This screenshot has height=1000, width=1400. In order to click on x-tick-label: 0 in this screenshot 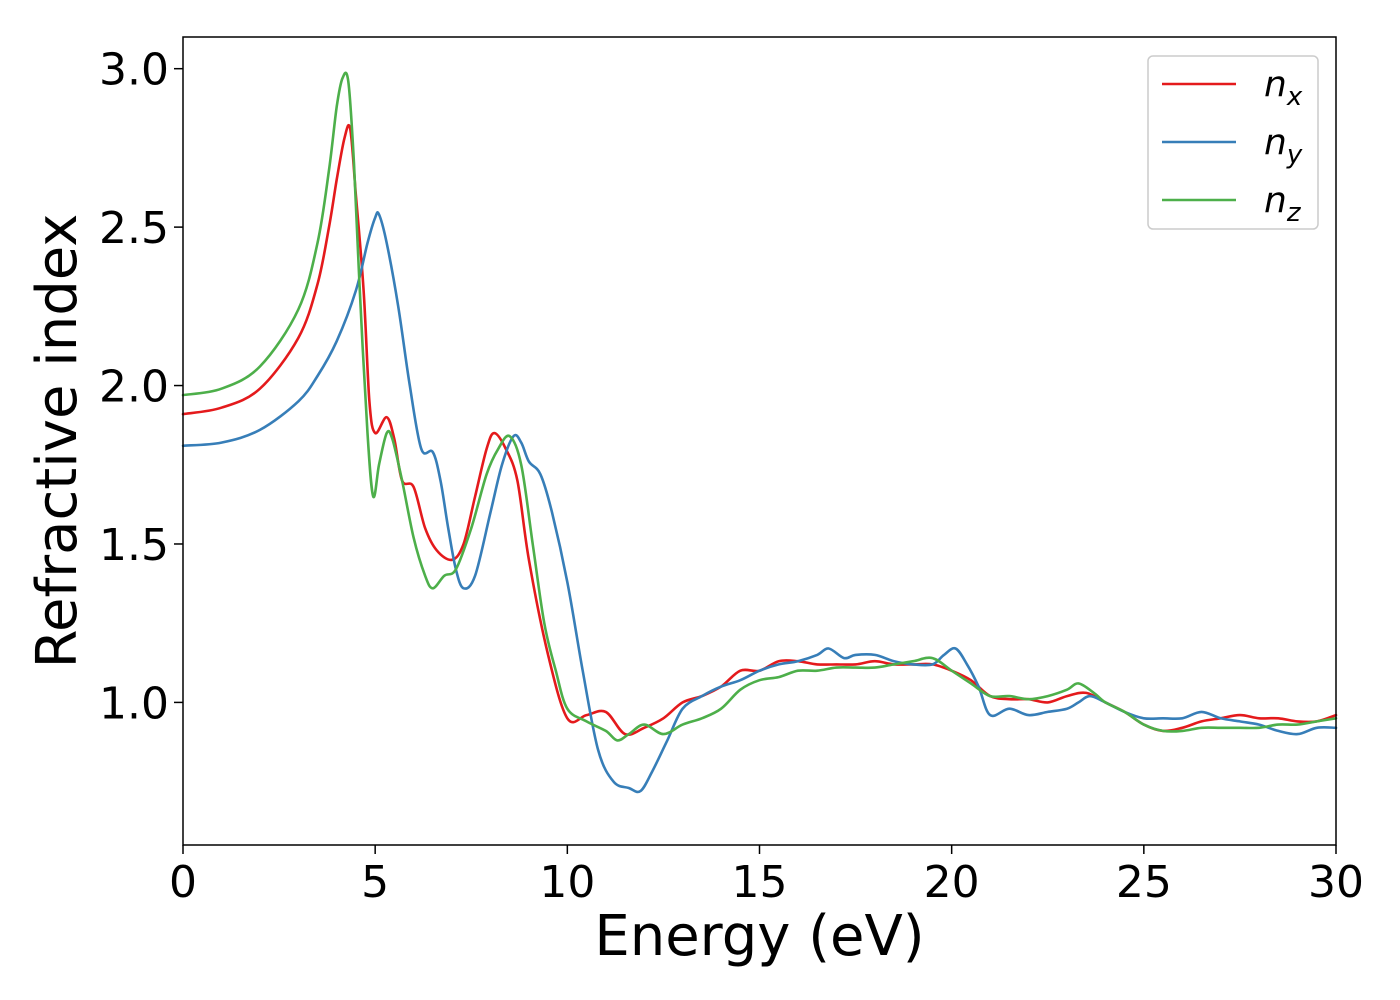, I will do `click(183, 882)`.